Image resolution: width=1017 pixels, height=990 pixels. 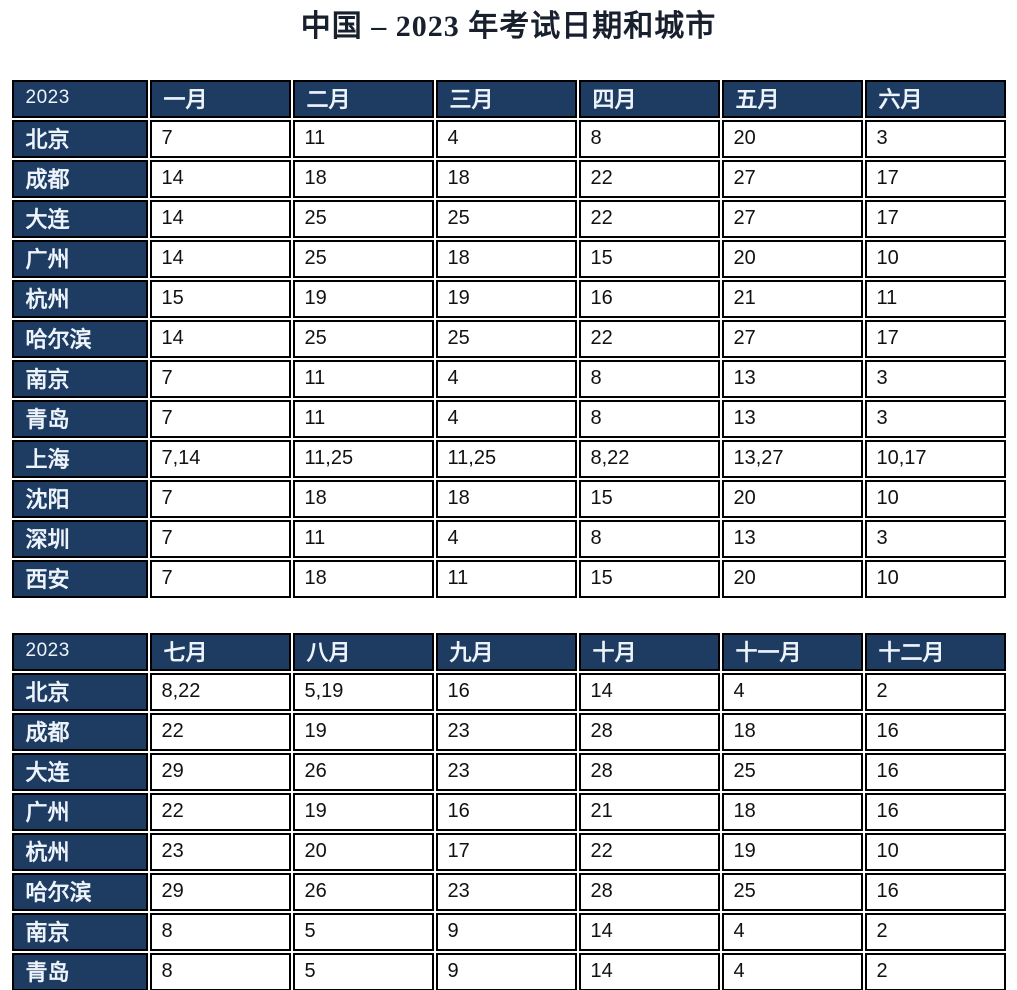 I want to click on city-header-cell: 广州, so click(x=79, y=812).